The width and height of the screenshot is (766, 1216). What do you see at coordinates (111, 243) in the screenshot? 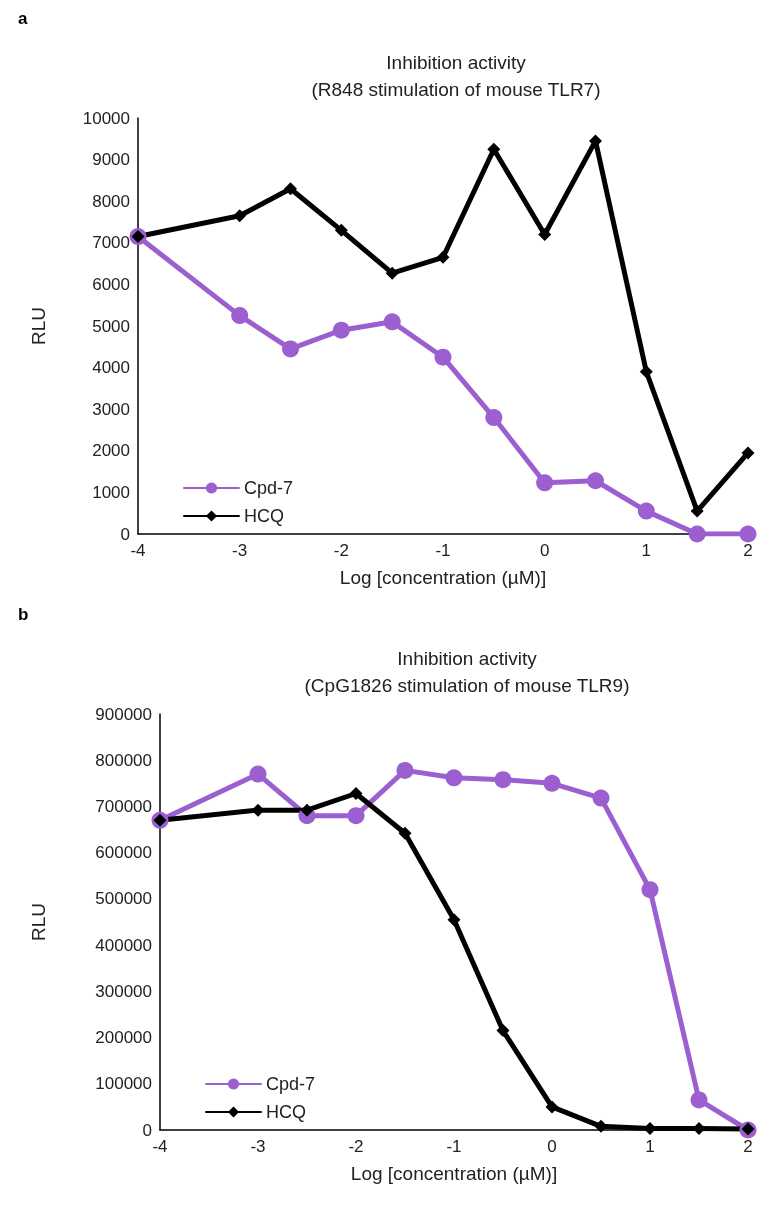
I see `y-tick-label: 7000` at bounding box center [111, 243].